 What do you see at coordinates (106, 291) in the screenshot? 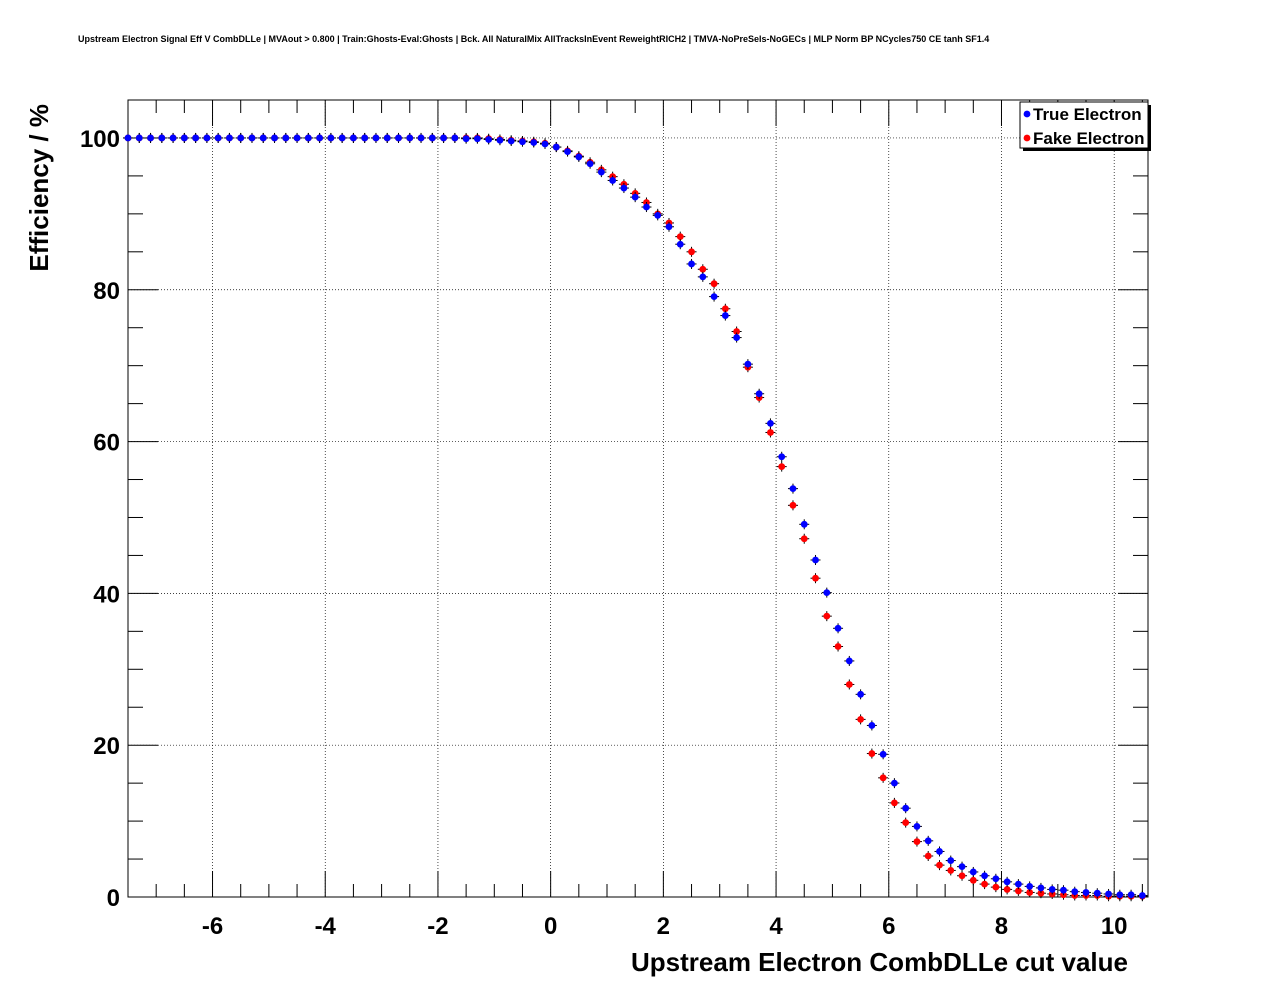
I see `y-tick-label: 80` at bounding box center [106, 291].